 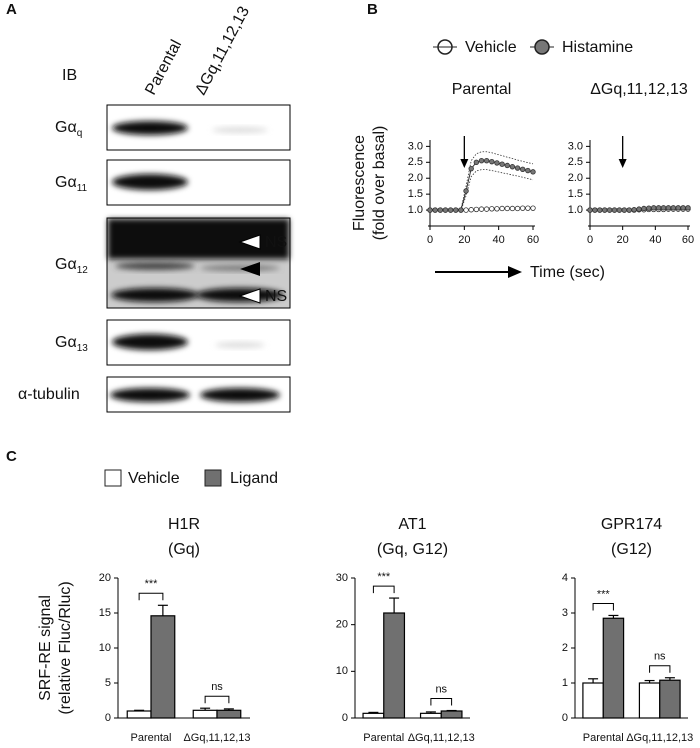 I want to click on column-label: ΔGq,11,12,13, so click(x=222, y=51).